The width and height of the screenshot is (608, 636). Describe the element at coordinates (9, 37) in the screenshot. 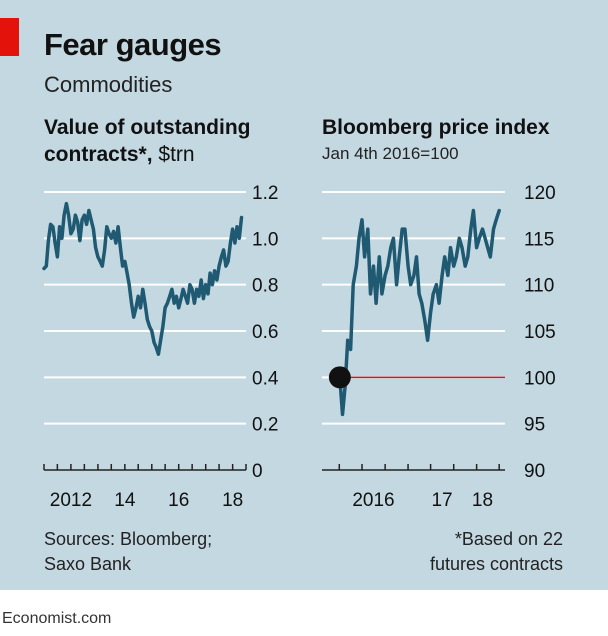

I see `red-tag-accent` at that location.